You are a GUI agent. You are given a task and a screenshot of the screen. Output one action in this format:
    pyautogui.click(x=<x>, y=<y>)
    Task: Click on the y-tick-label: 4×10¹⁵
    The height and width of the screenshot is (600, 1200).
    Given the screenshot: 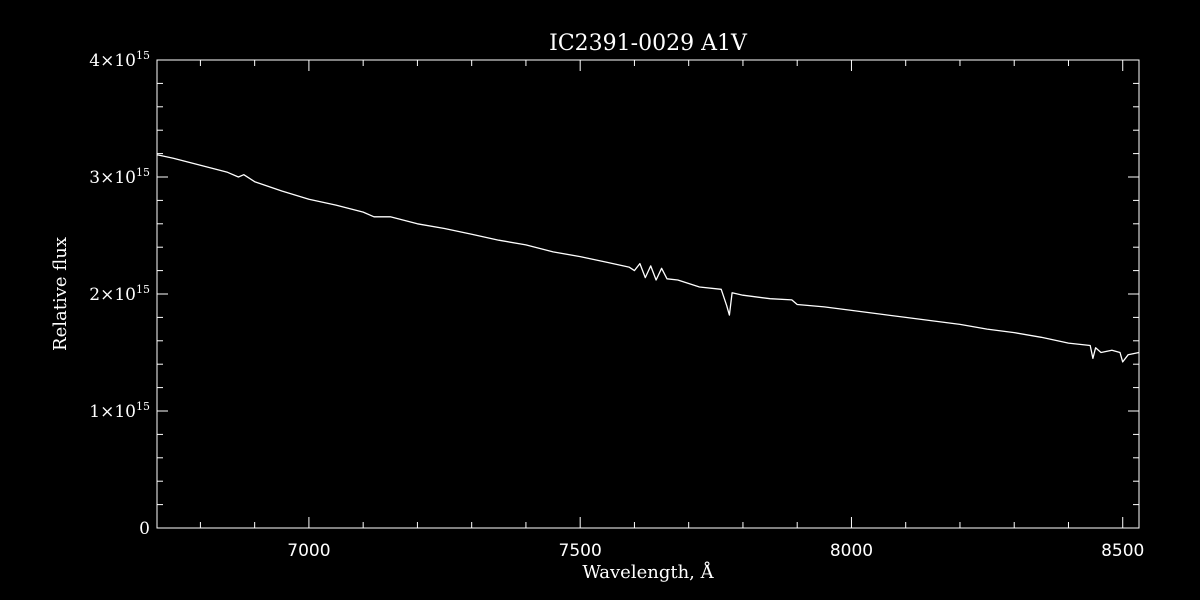 What is the action you would take?
    pyautogui.click(x=119, y=60)
    